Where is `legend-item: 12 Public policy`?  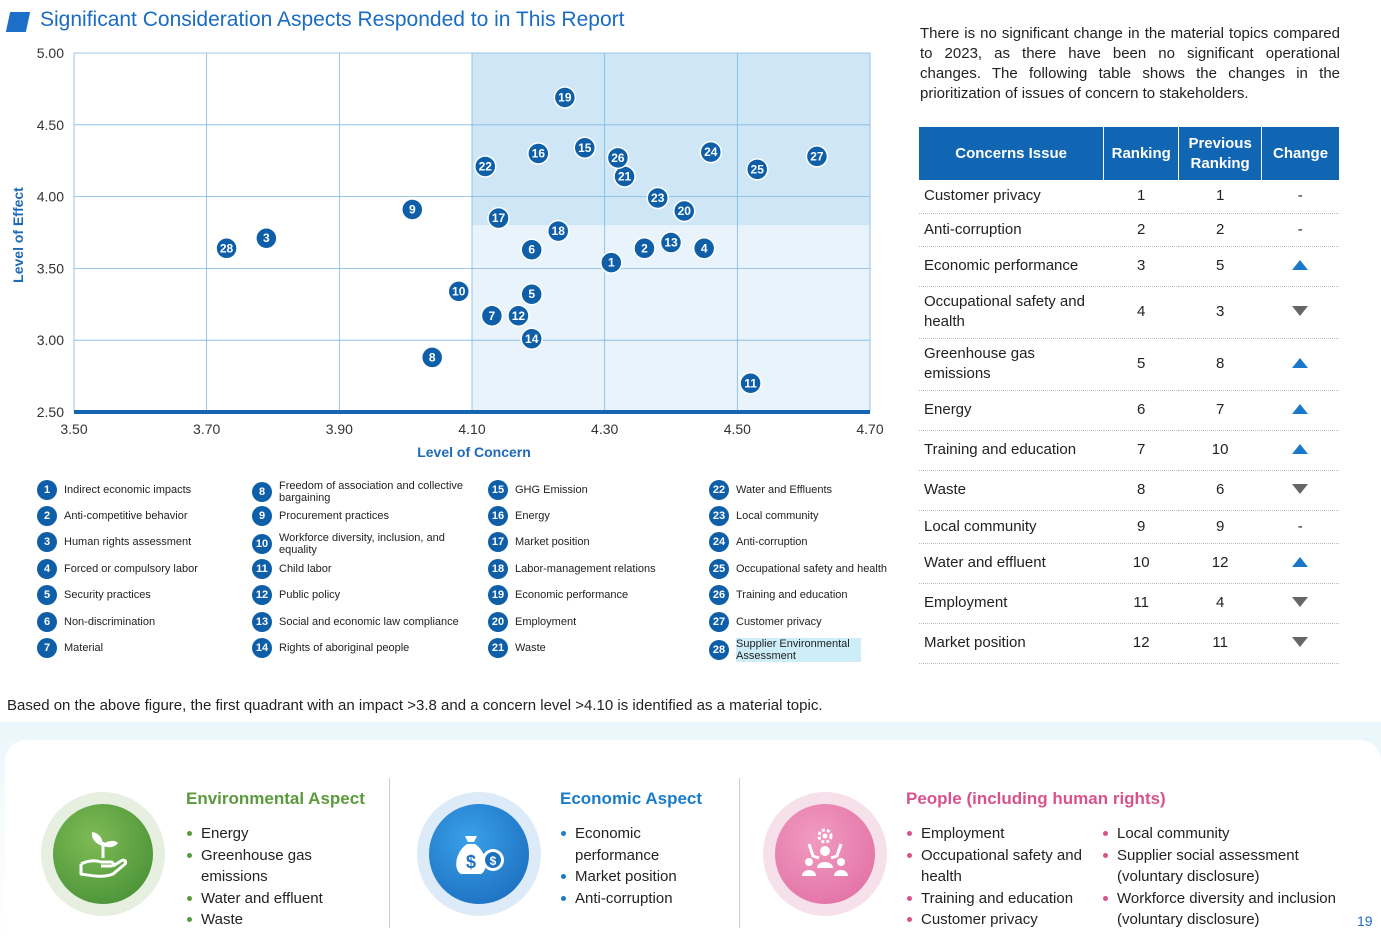
legend-item: 12 Public policy is located at coordinates (358, 595).